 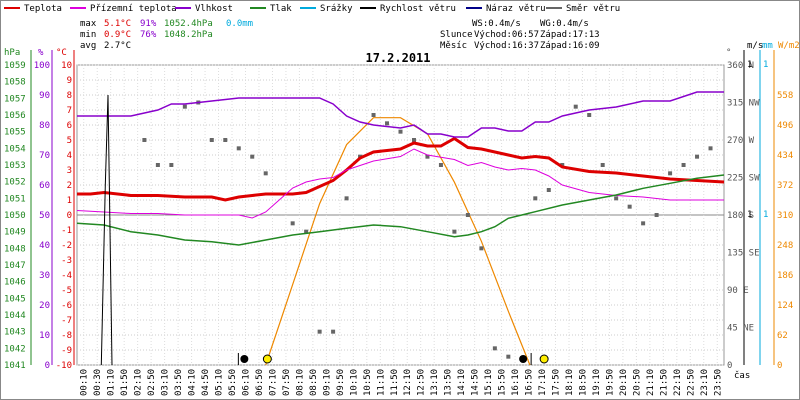 I want to click on temperature-line, so click(x=401, y=169).